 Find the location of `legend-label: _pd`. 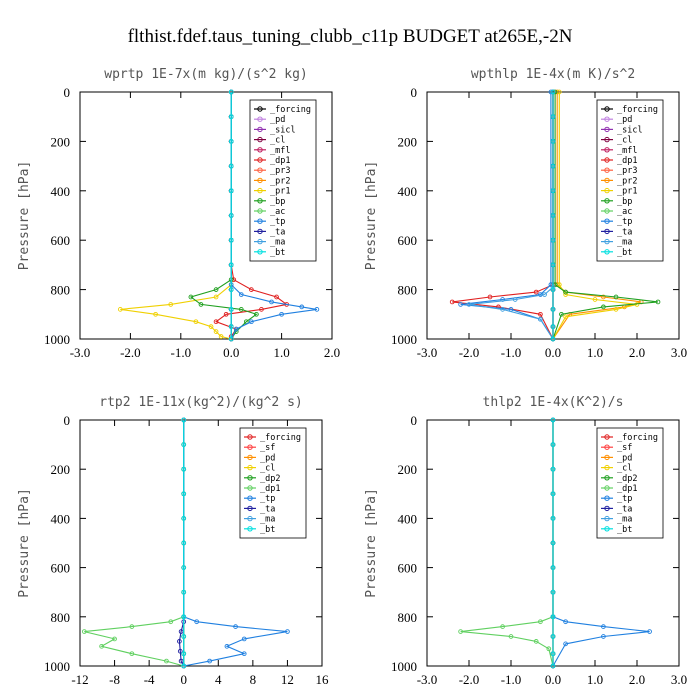

legend-label: _pd is located at coordinates (267, 458).